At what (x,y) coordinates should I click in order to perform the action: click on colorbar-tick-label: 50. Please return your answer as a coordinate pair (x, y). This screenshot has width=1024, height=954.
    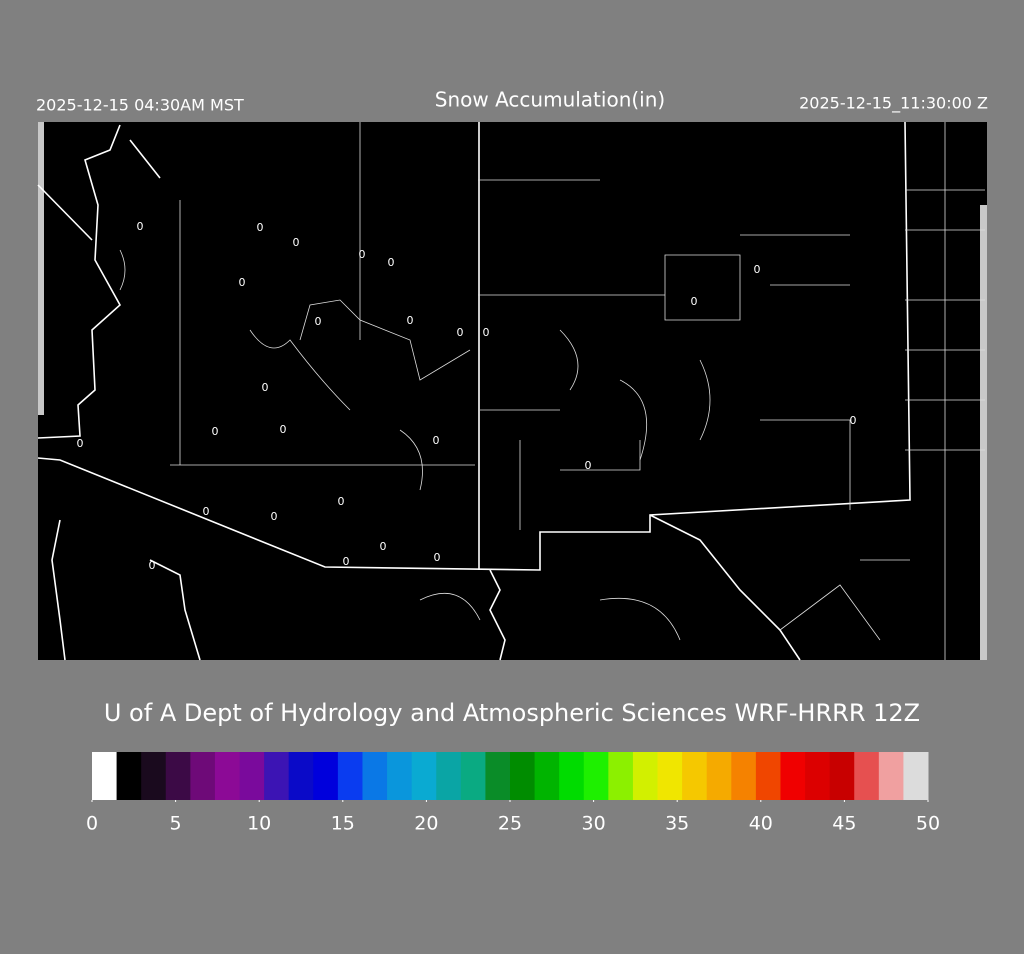
    Looking at the image, I should click on (928, 824).